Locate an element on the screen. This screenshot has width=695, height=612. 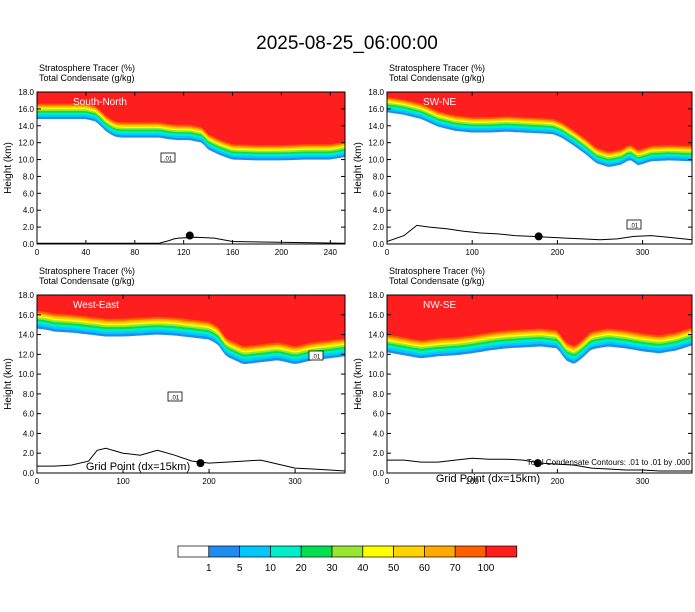
cross-section-name: West-East is located at coordinates (96, 305).